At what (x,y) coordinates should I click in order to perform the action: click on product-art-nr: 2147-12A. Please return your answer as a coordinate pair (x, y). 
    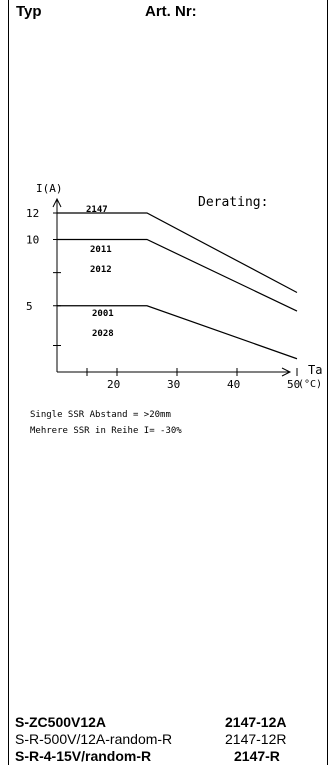
    Looking at the image, I should click on (256, 722).